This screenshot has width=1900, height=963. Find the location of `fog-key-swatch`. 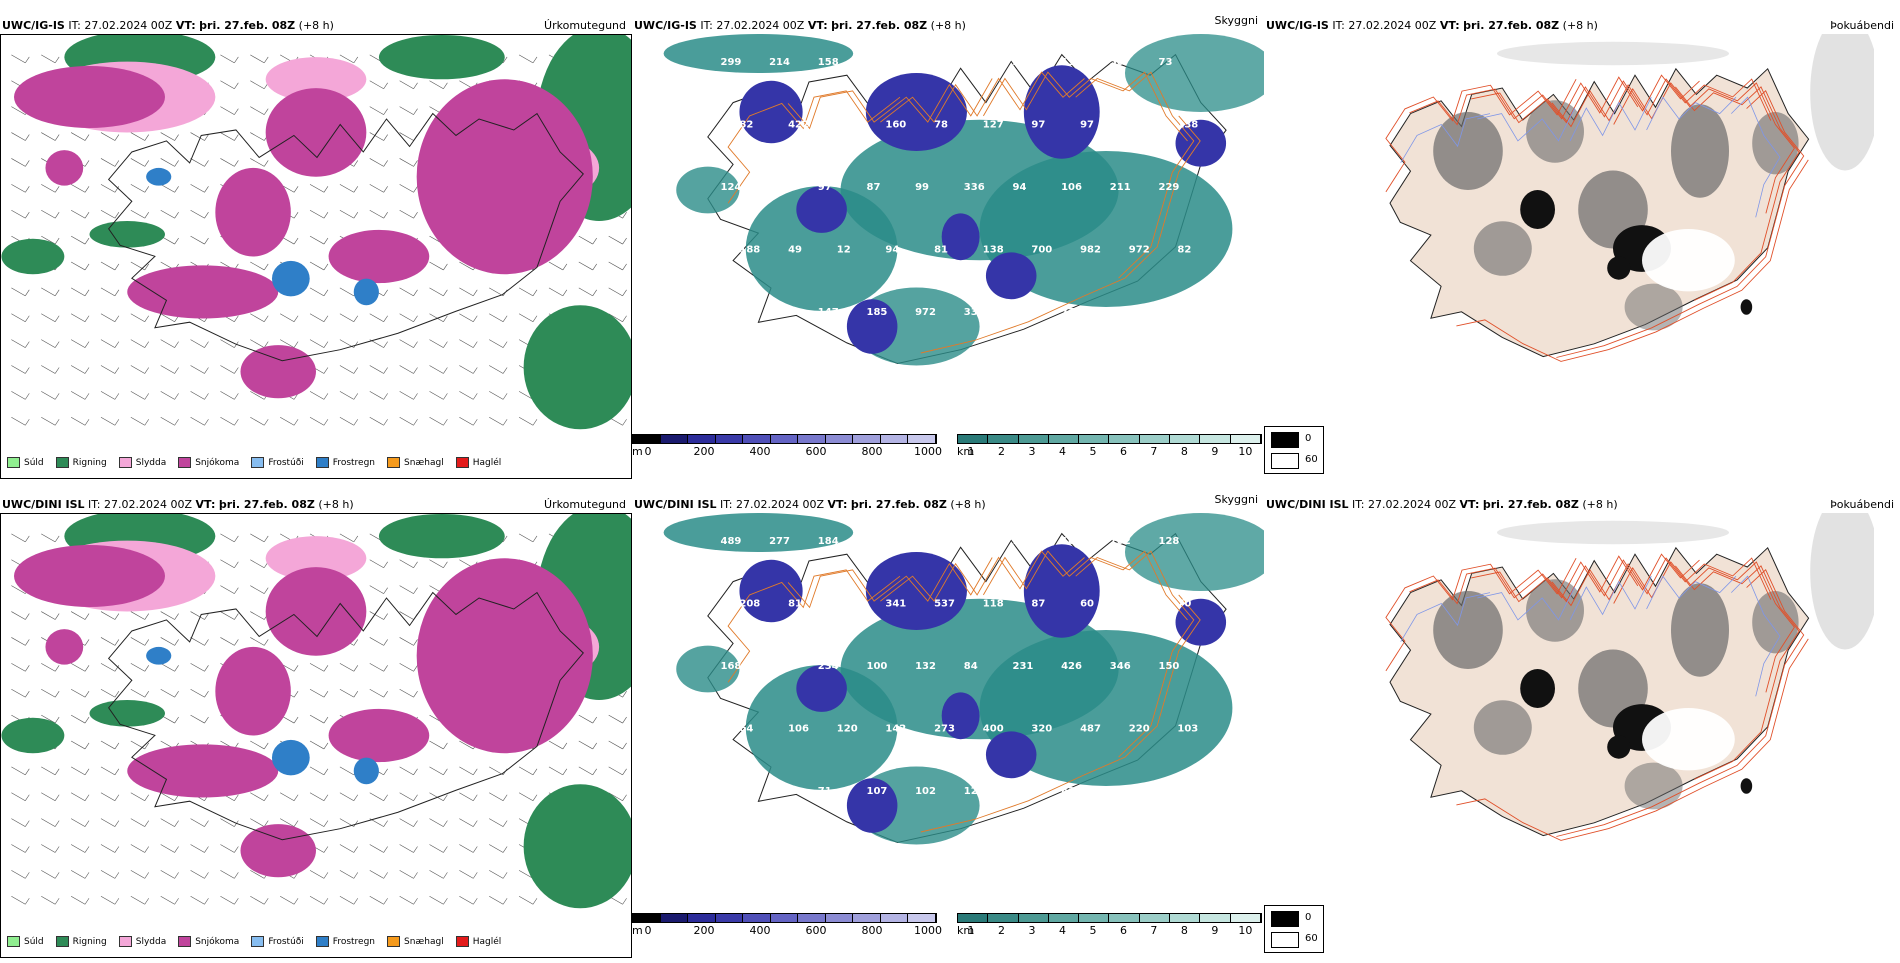

fog-key-swatch is located at coordinates (1285, 461).